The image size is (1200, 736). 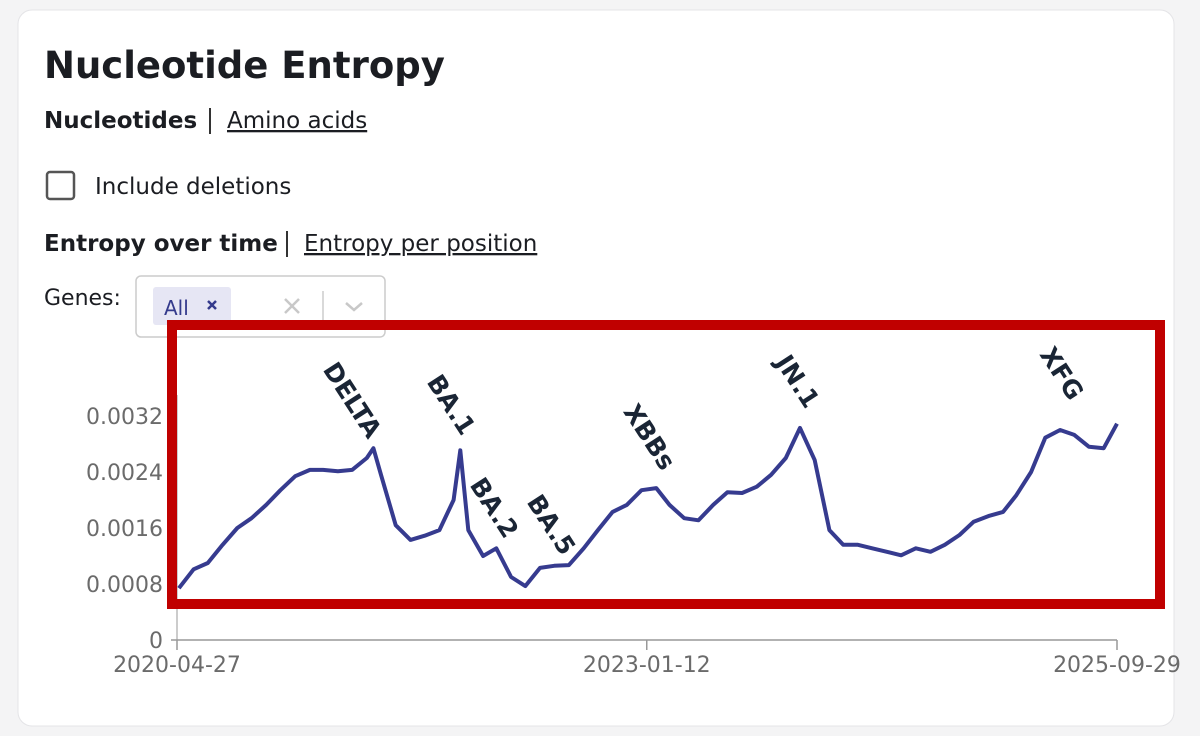 I want to click on y-tick-label: 0, so click(x=156, y=641).